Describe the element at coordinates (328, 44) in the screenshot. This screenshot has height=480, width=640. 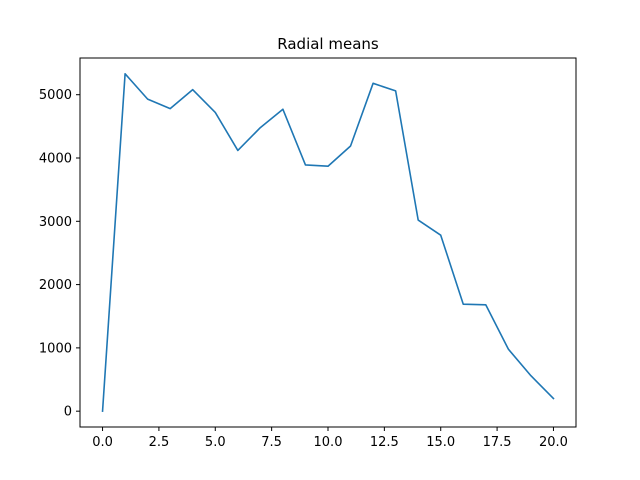
I see `chart-title: Radial means` at that location.